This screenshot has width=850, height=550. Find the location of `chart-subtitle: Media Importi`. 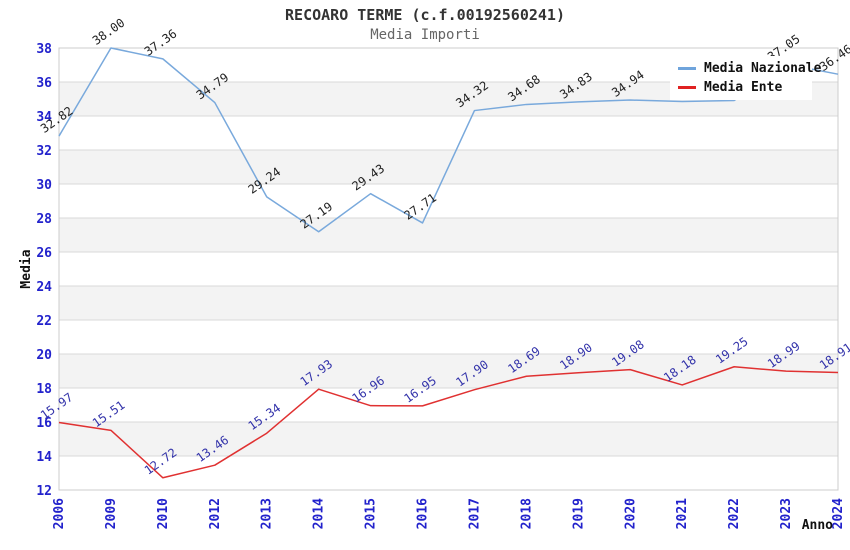

chart-subtitle: Media Importi is located at coordinates (425, 35).